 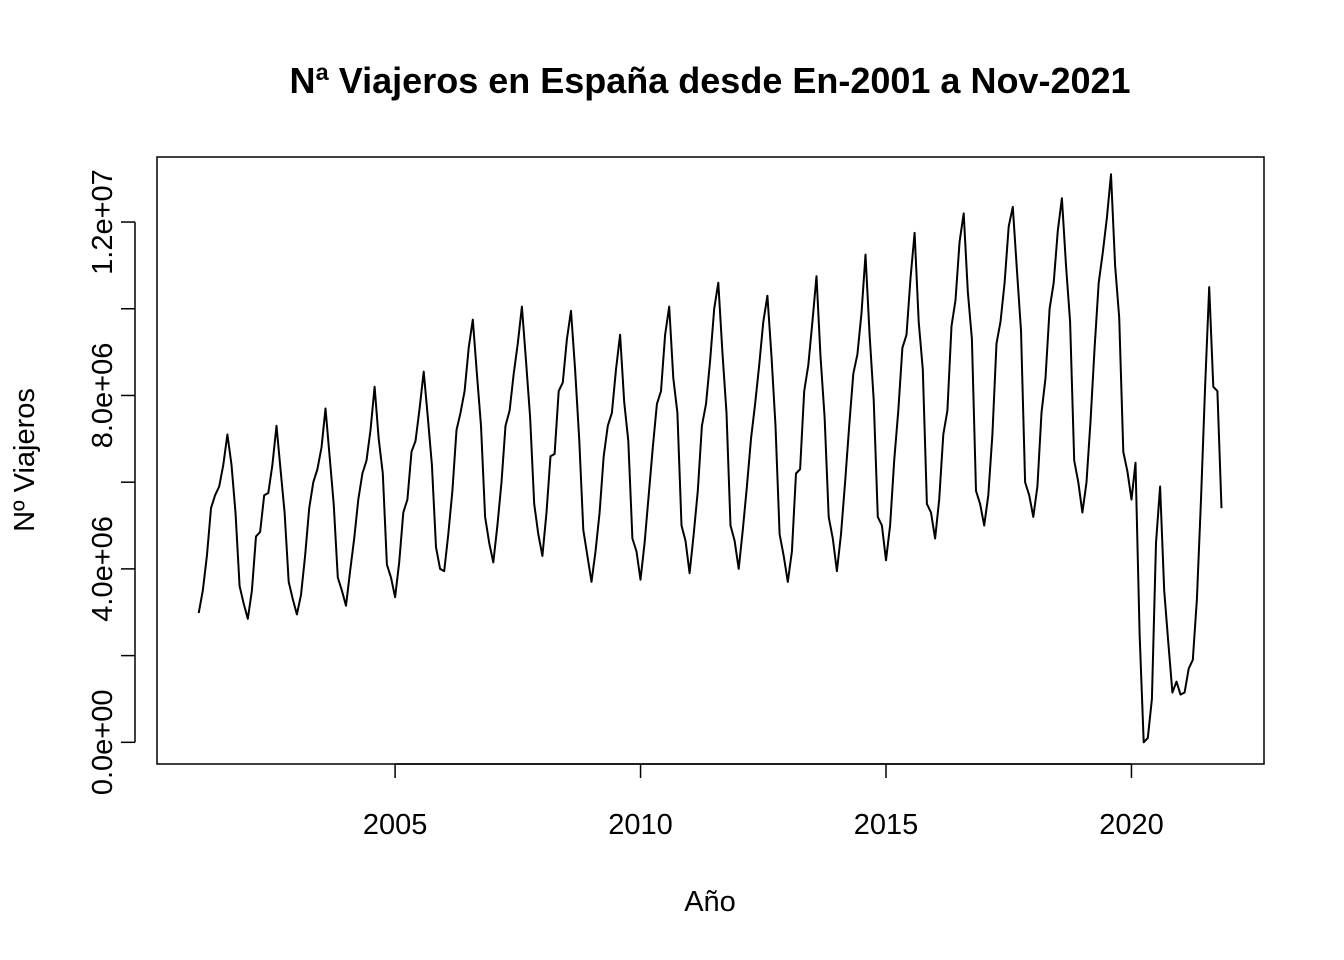 What do you see at coordinates (640, 825) in the screenshot?
I see `x-tick-label: 2010` at bounding box center [640, 825].